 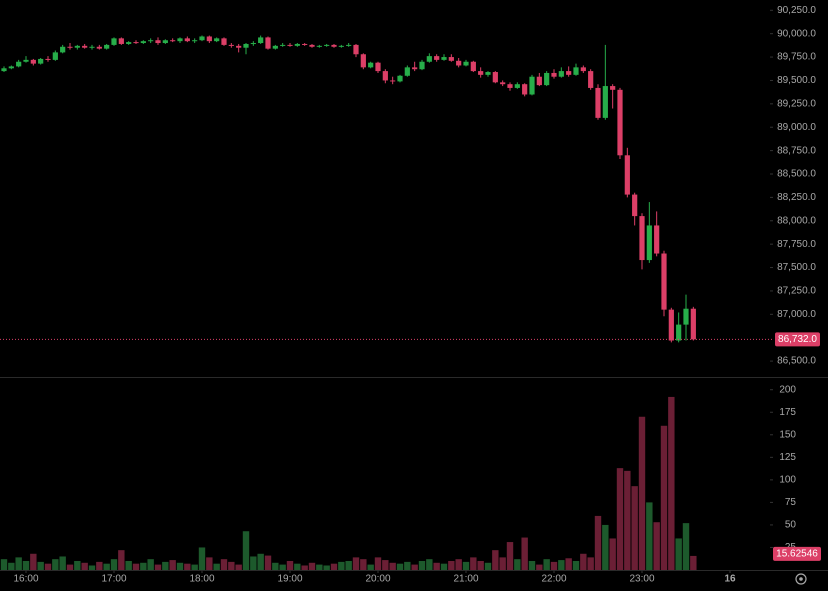 I want to click on last-volume-label: 15.62546, so click(x=797, y=554).